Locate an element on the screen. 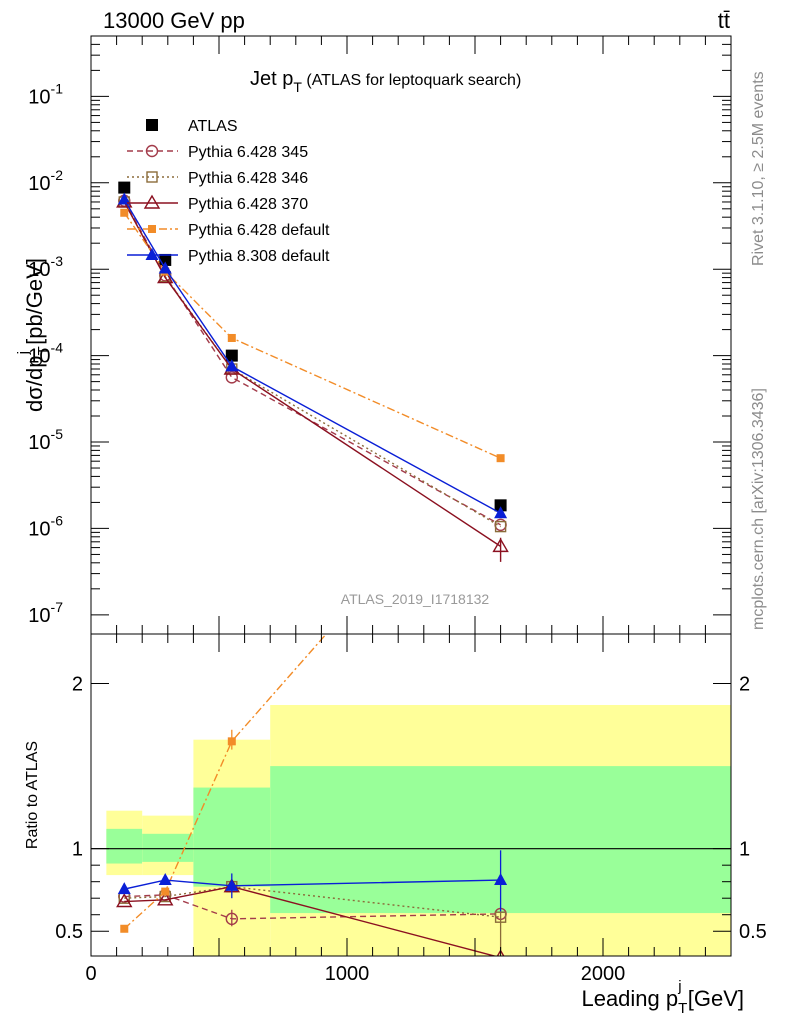  legend-entry: Pythia 6.428 370 is located at coordinates (248, 204).